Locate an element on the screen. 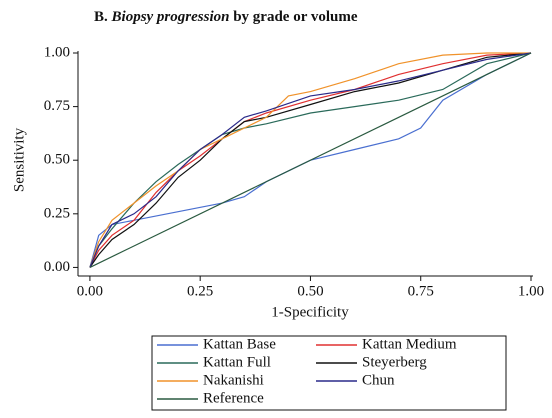 The height and width of the screenshot is (418, 552). legend-label: Chun is located at coordinates (378, 380).